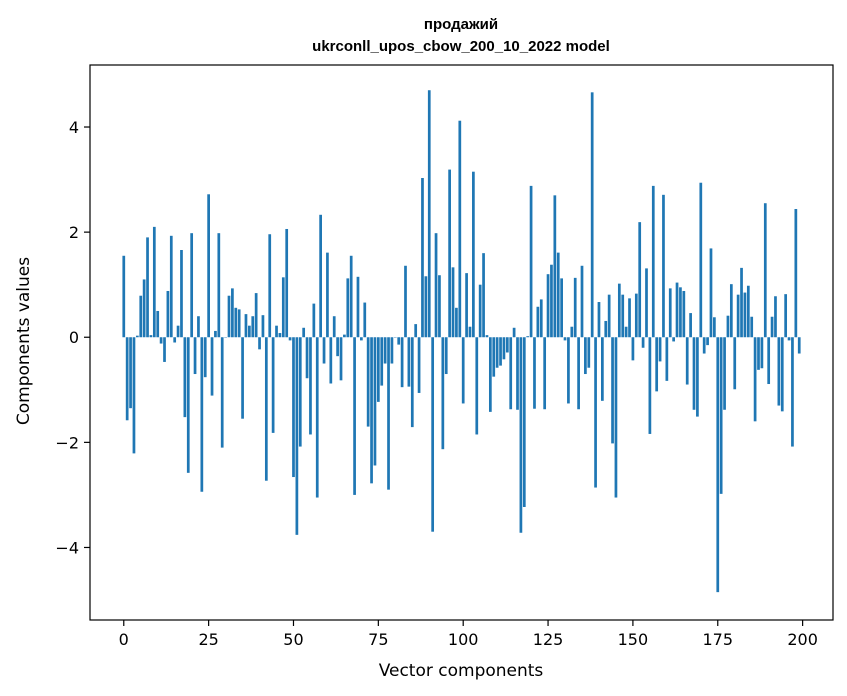 Image resolution: width=847 pixels, height=696 pixels. I want to click on x-tick-label: 125, so click(548, 639).